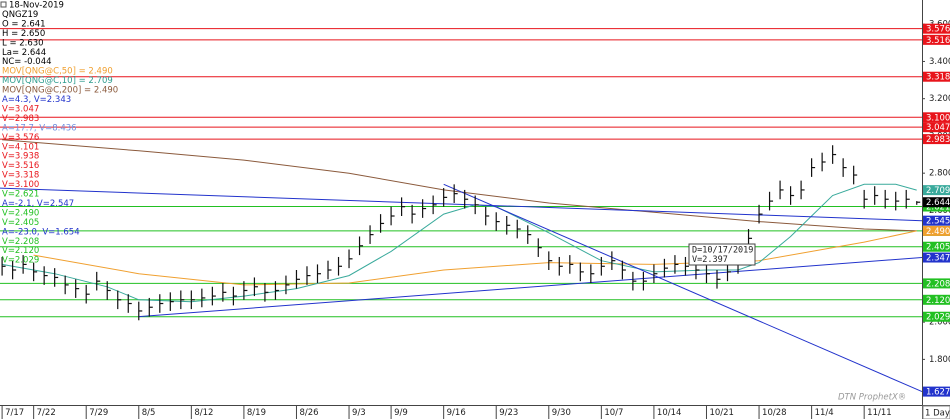 Image resolution: width=950 pixels, height=419 pixels. What do you see at coordinates (774, 413) in the screenshot?
I see `x-tick-label: 10/28` at bounding box center [774, 413].